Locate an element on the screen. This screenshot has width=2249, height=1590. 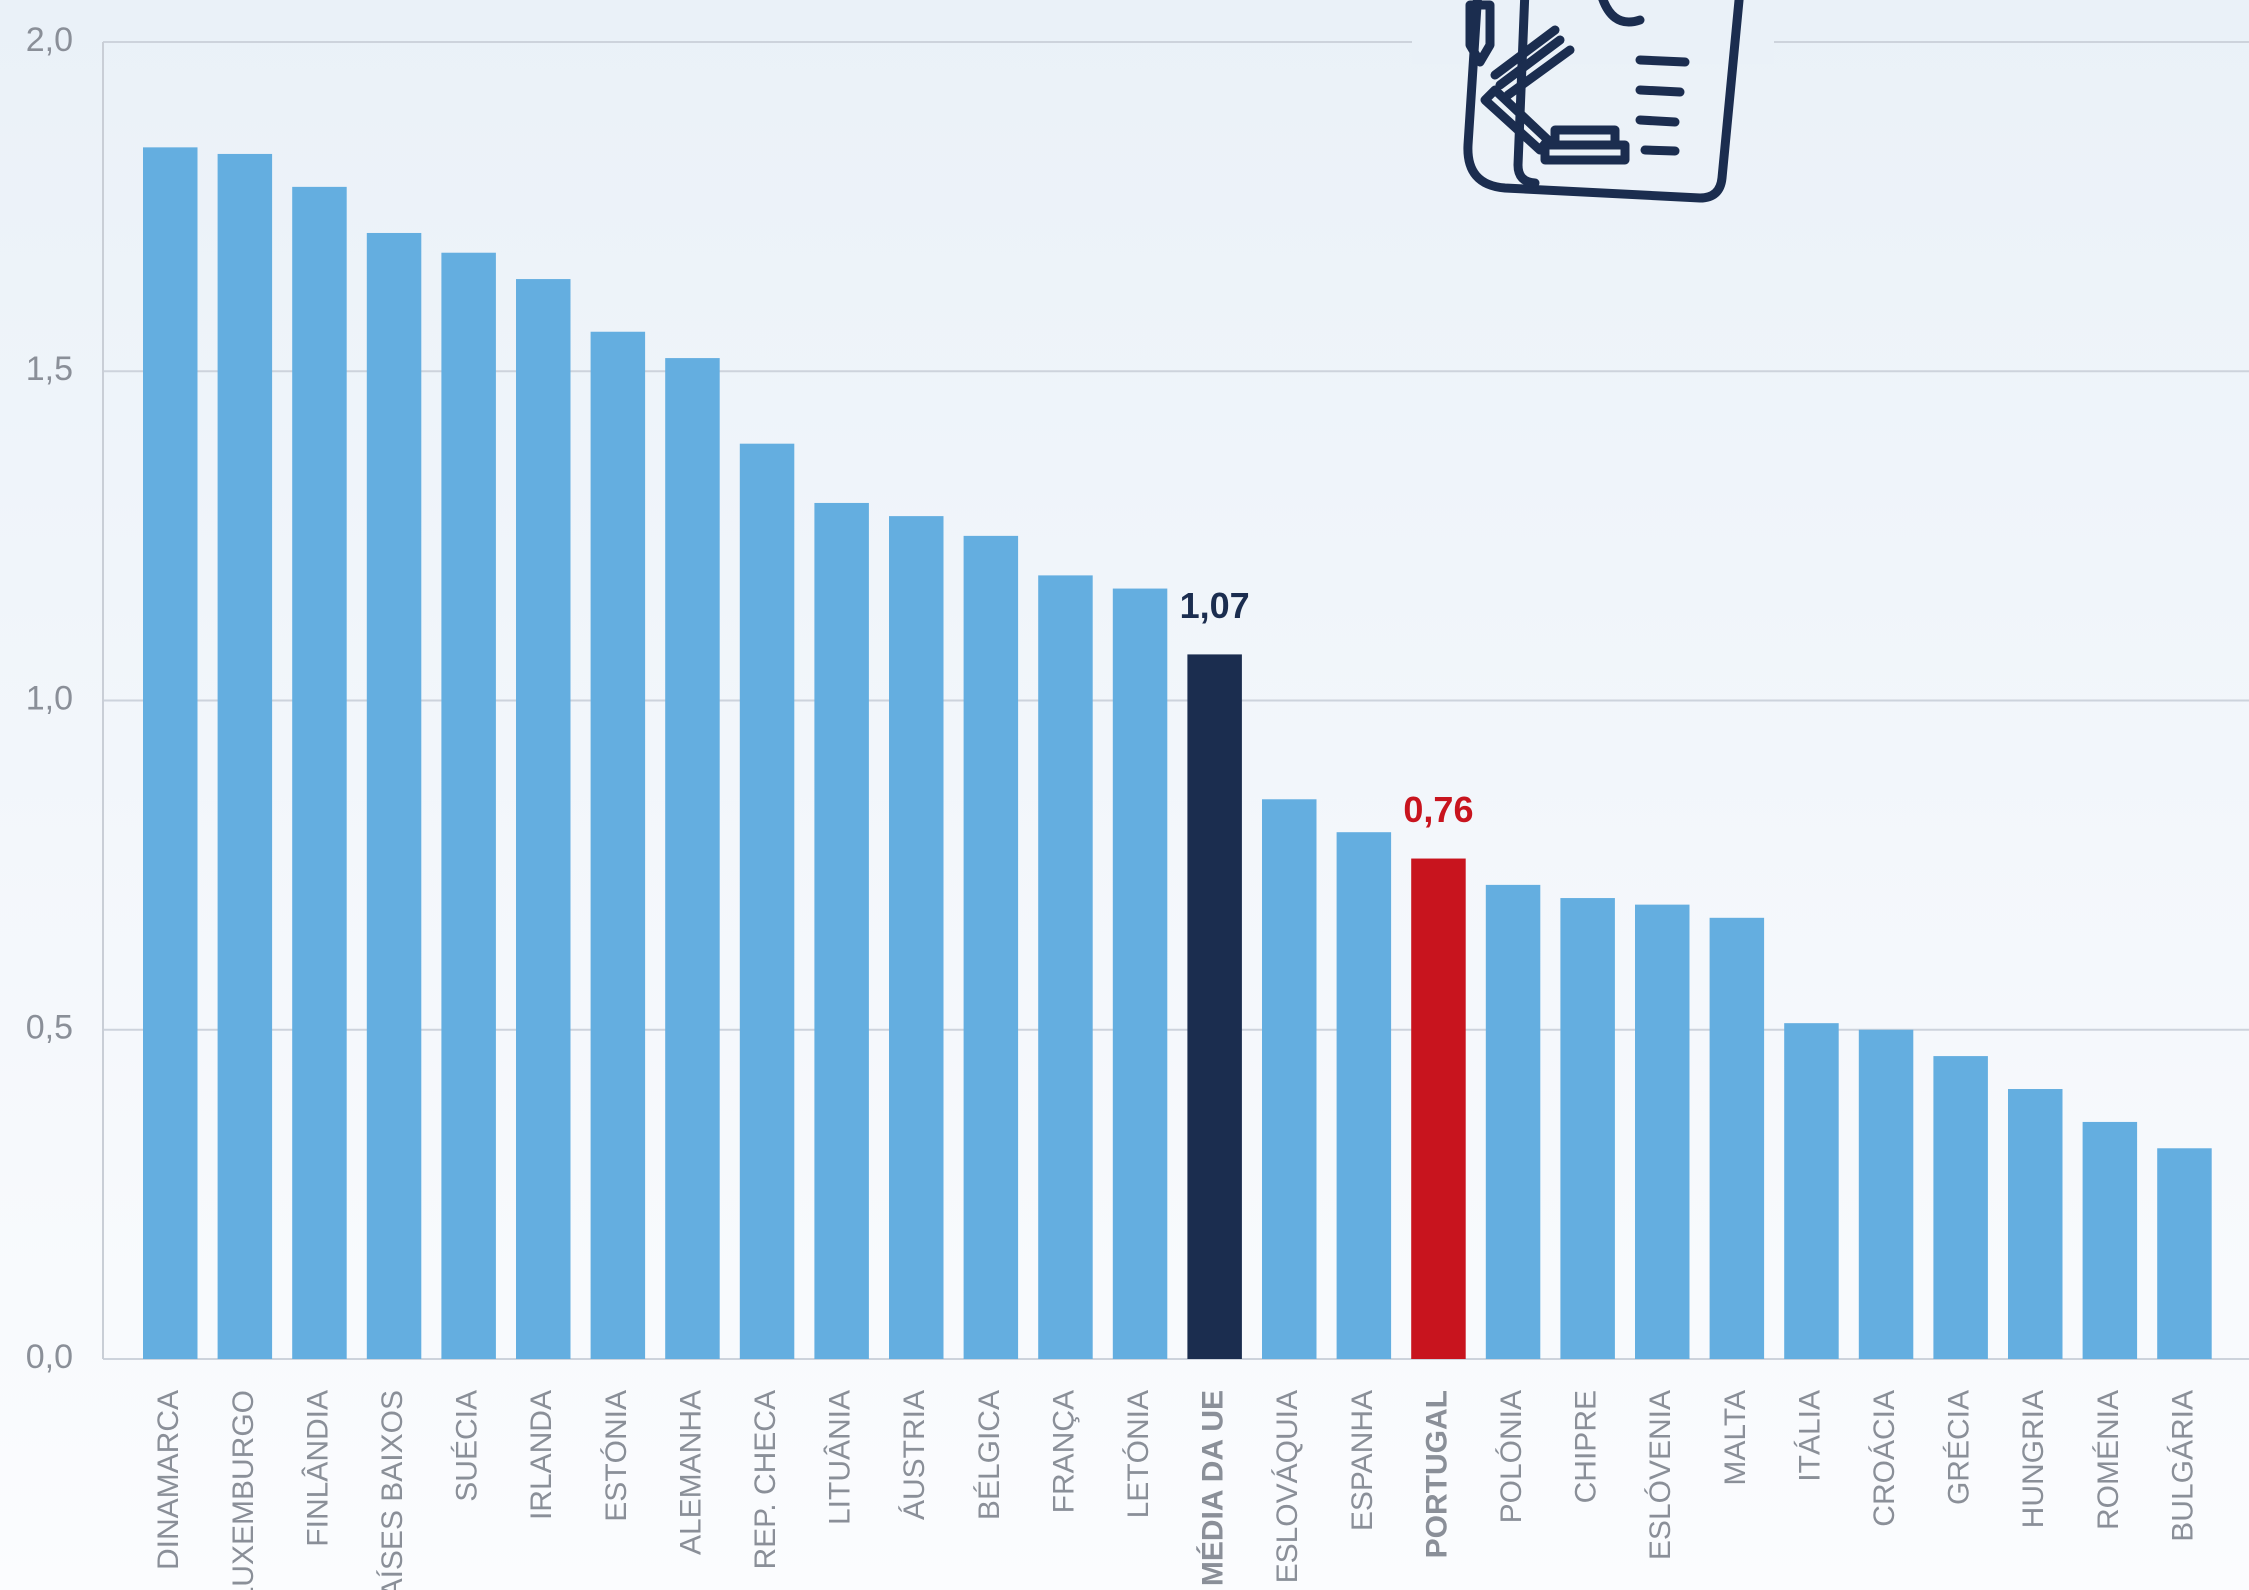
y-tick-label: 1,0 is located at coordinates (49, 698).